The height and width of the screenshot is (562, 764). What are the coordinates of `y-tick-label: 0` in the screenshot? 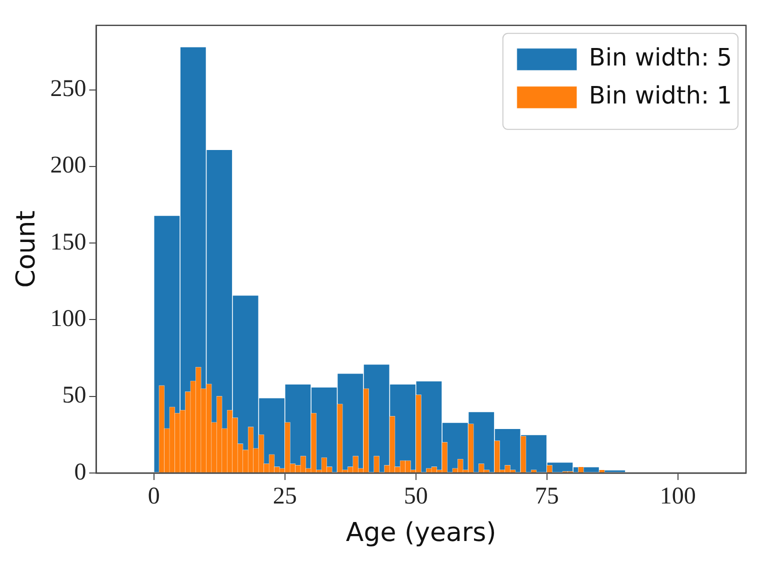 It's located at (80, 472).